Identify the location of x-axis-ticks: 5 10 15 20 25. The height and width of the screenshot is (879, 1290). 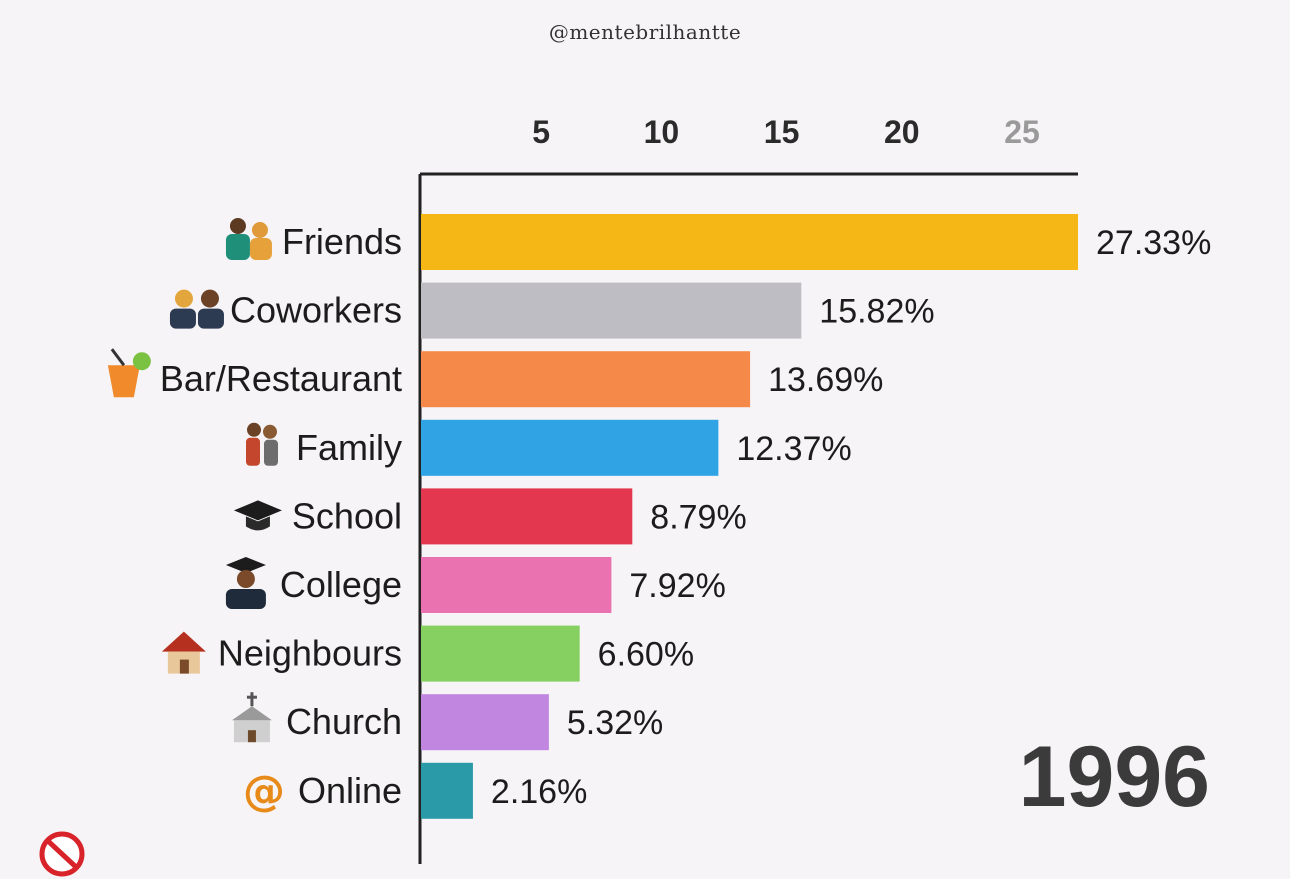
(785, 132).